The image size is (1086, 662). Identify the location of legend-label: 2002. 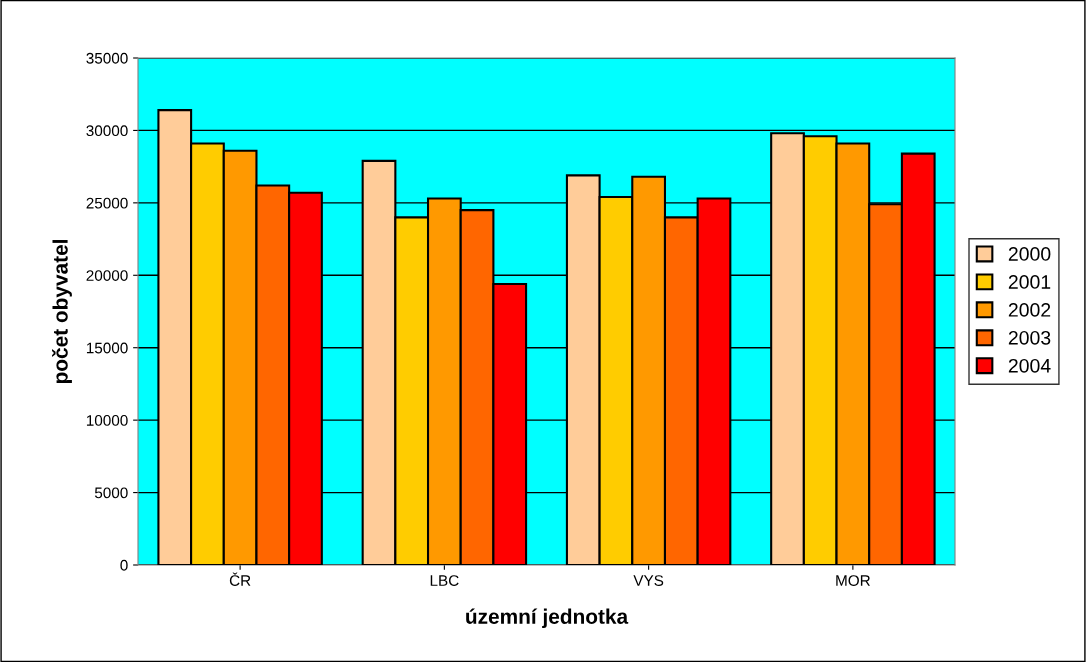
(1029, 310).